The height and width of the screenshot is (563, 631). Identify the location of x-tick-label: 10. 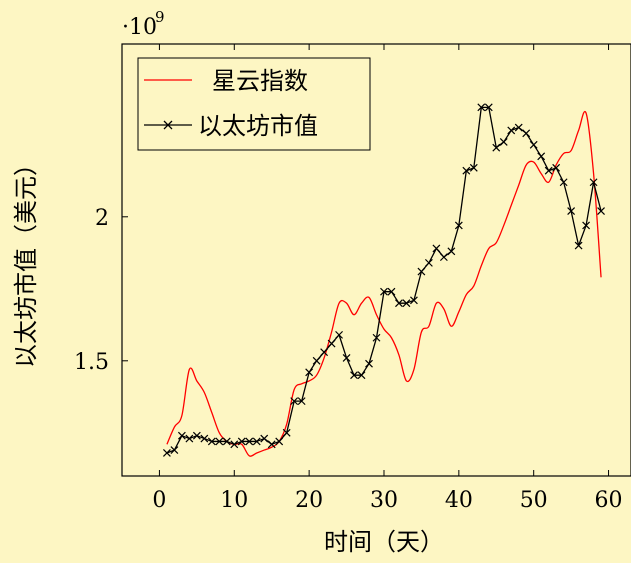
(234, 500).